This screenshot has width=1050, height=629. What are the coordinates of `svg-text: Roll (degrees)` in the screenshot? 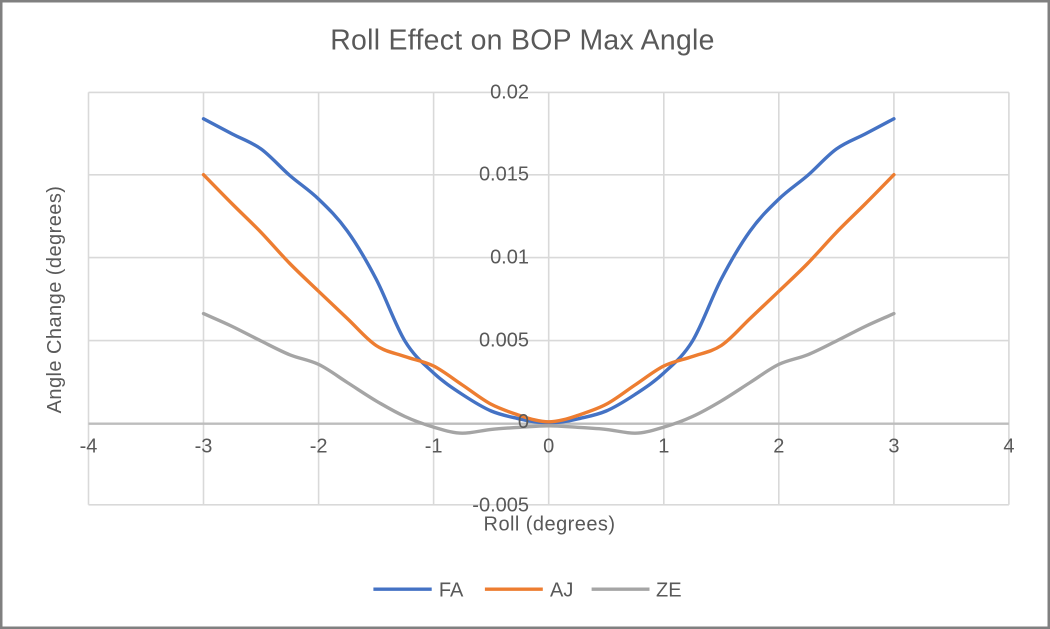 It's located at (550, 524).